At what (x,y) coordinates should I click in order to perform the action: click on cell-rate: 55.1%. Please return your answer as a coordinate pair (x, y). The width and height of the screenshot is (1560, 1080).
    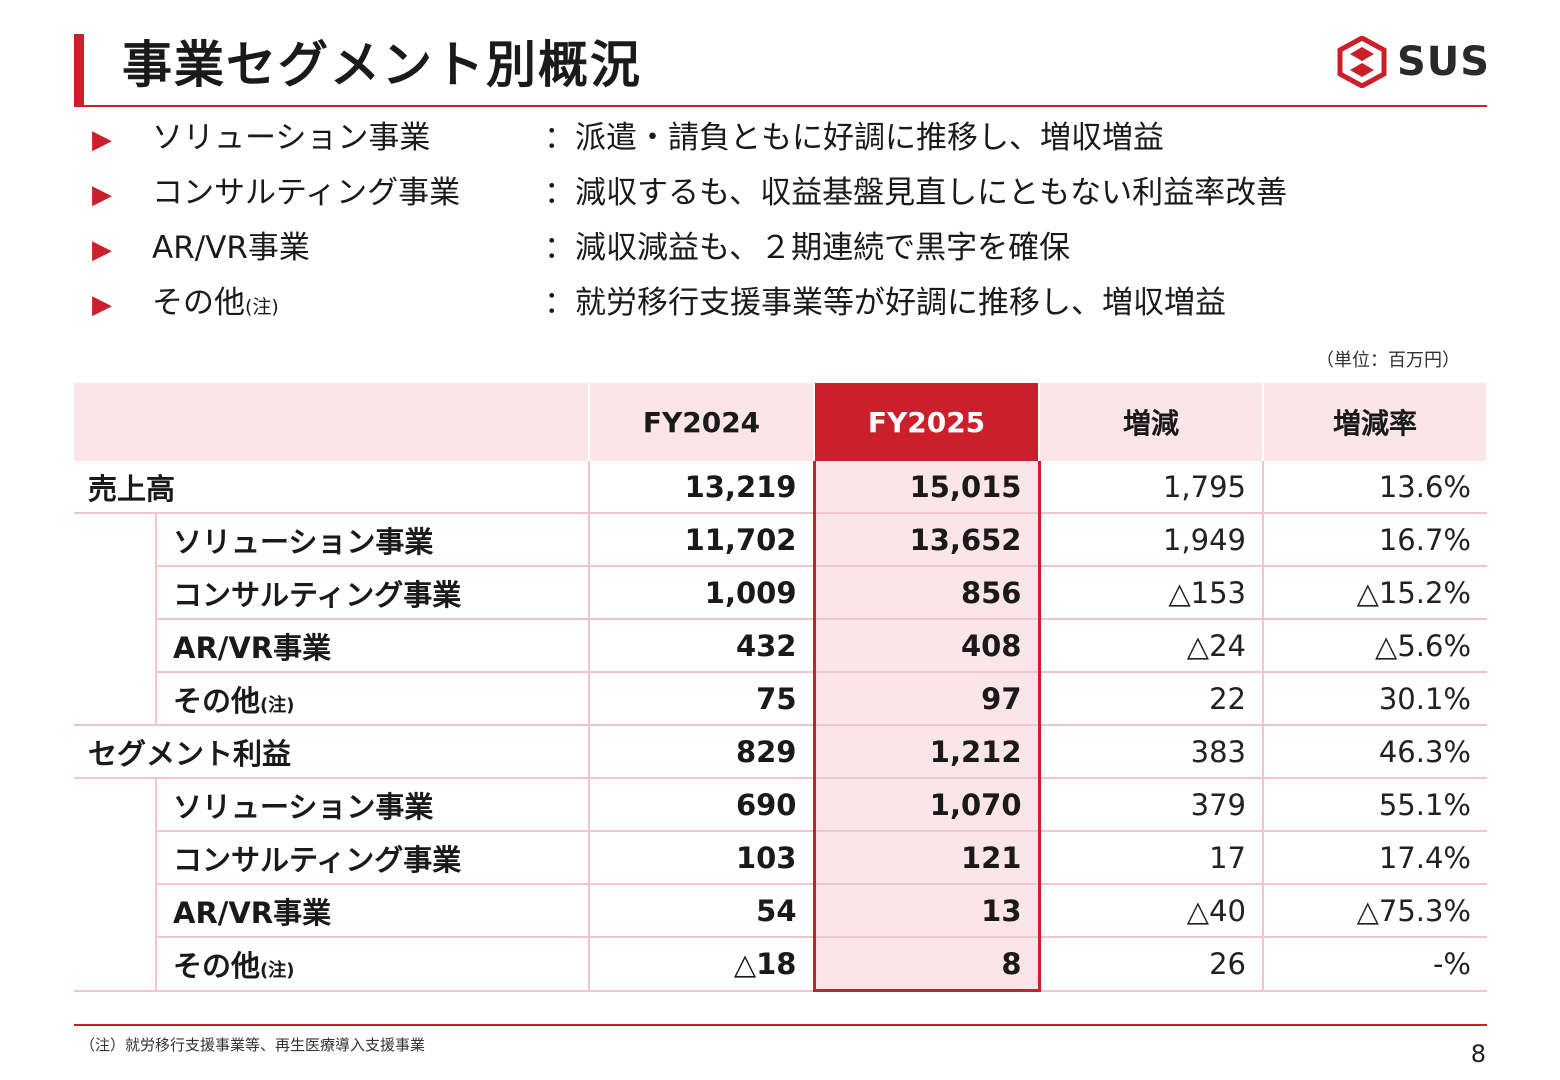
    Looking at the image, I should click on (1374, 805).